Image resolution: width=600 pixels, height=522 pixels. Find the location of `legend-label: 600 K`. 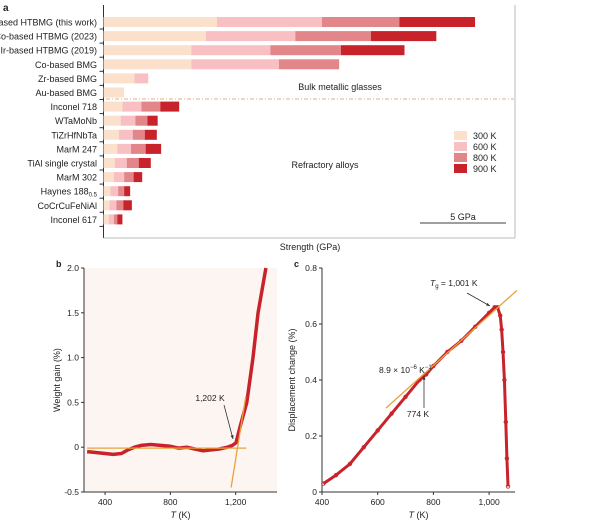

legend-label: 600 K is located at coordinates (485, 147).